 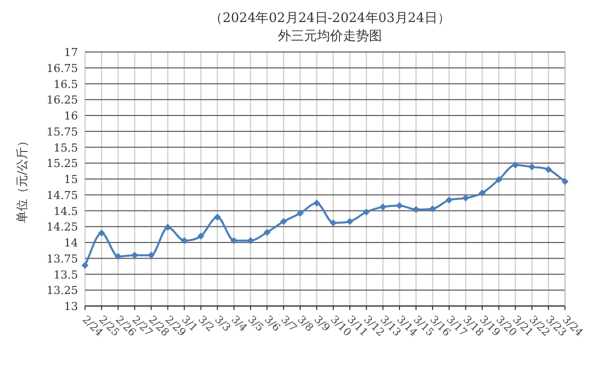 What do you see at coordinates (62, 195) in the screenshot?
I see `y-tick-label: 14.75` at bounding box center [62, 195].